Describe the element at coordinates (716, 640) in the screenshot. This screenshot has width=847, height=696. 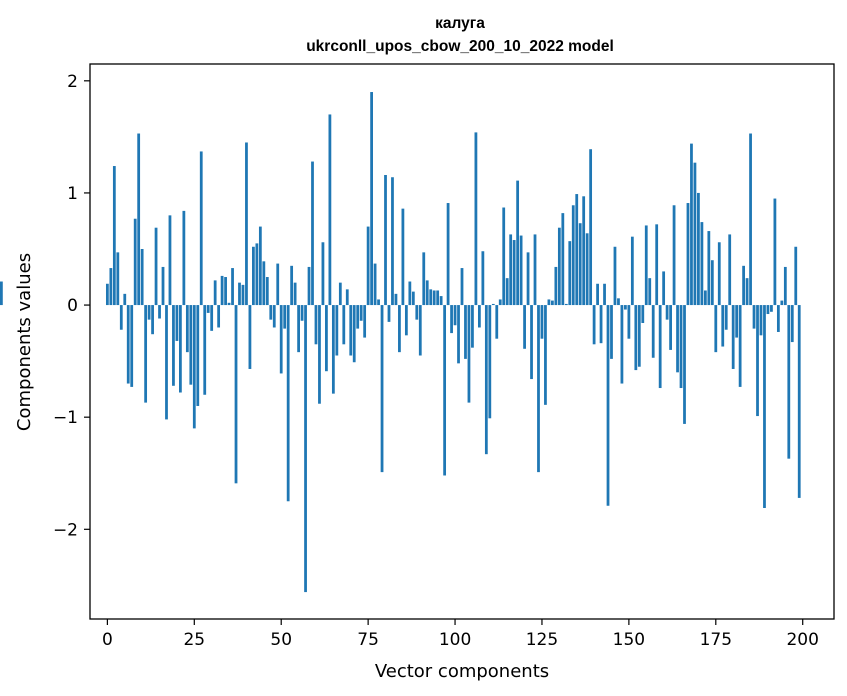
I see `x-tick-label: 175` at that location.